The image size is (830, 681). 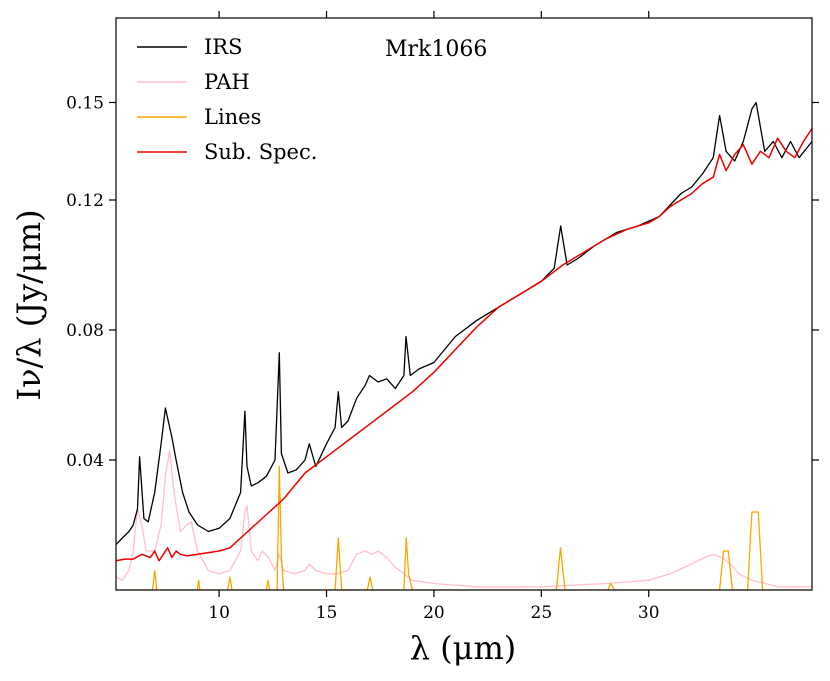 What do you see at coordinates (223, 47) in the screenshot?
I see `legend-label-irs: IRS` at bounding box center [223, 47].